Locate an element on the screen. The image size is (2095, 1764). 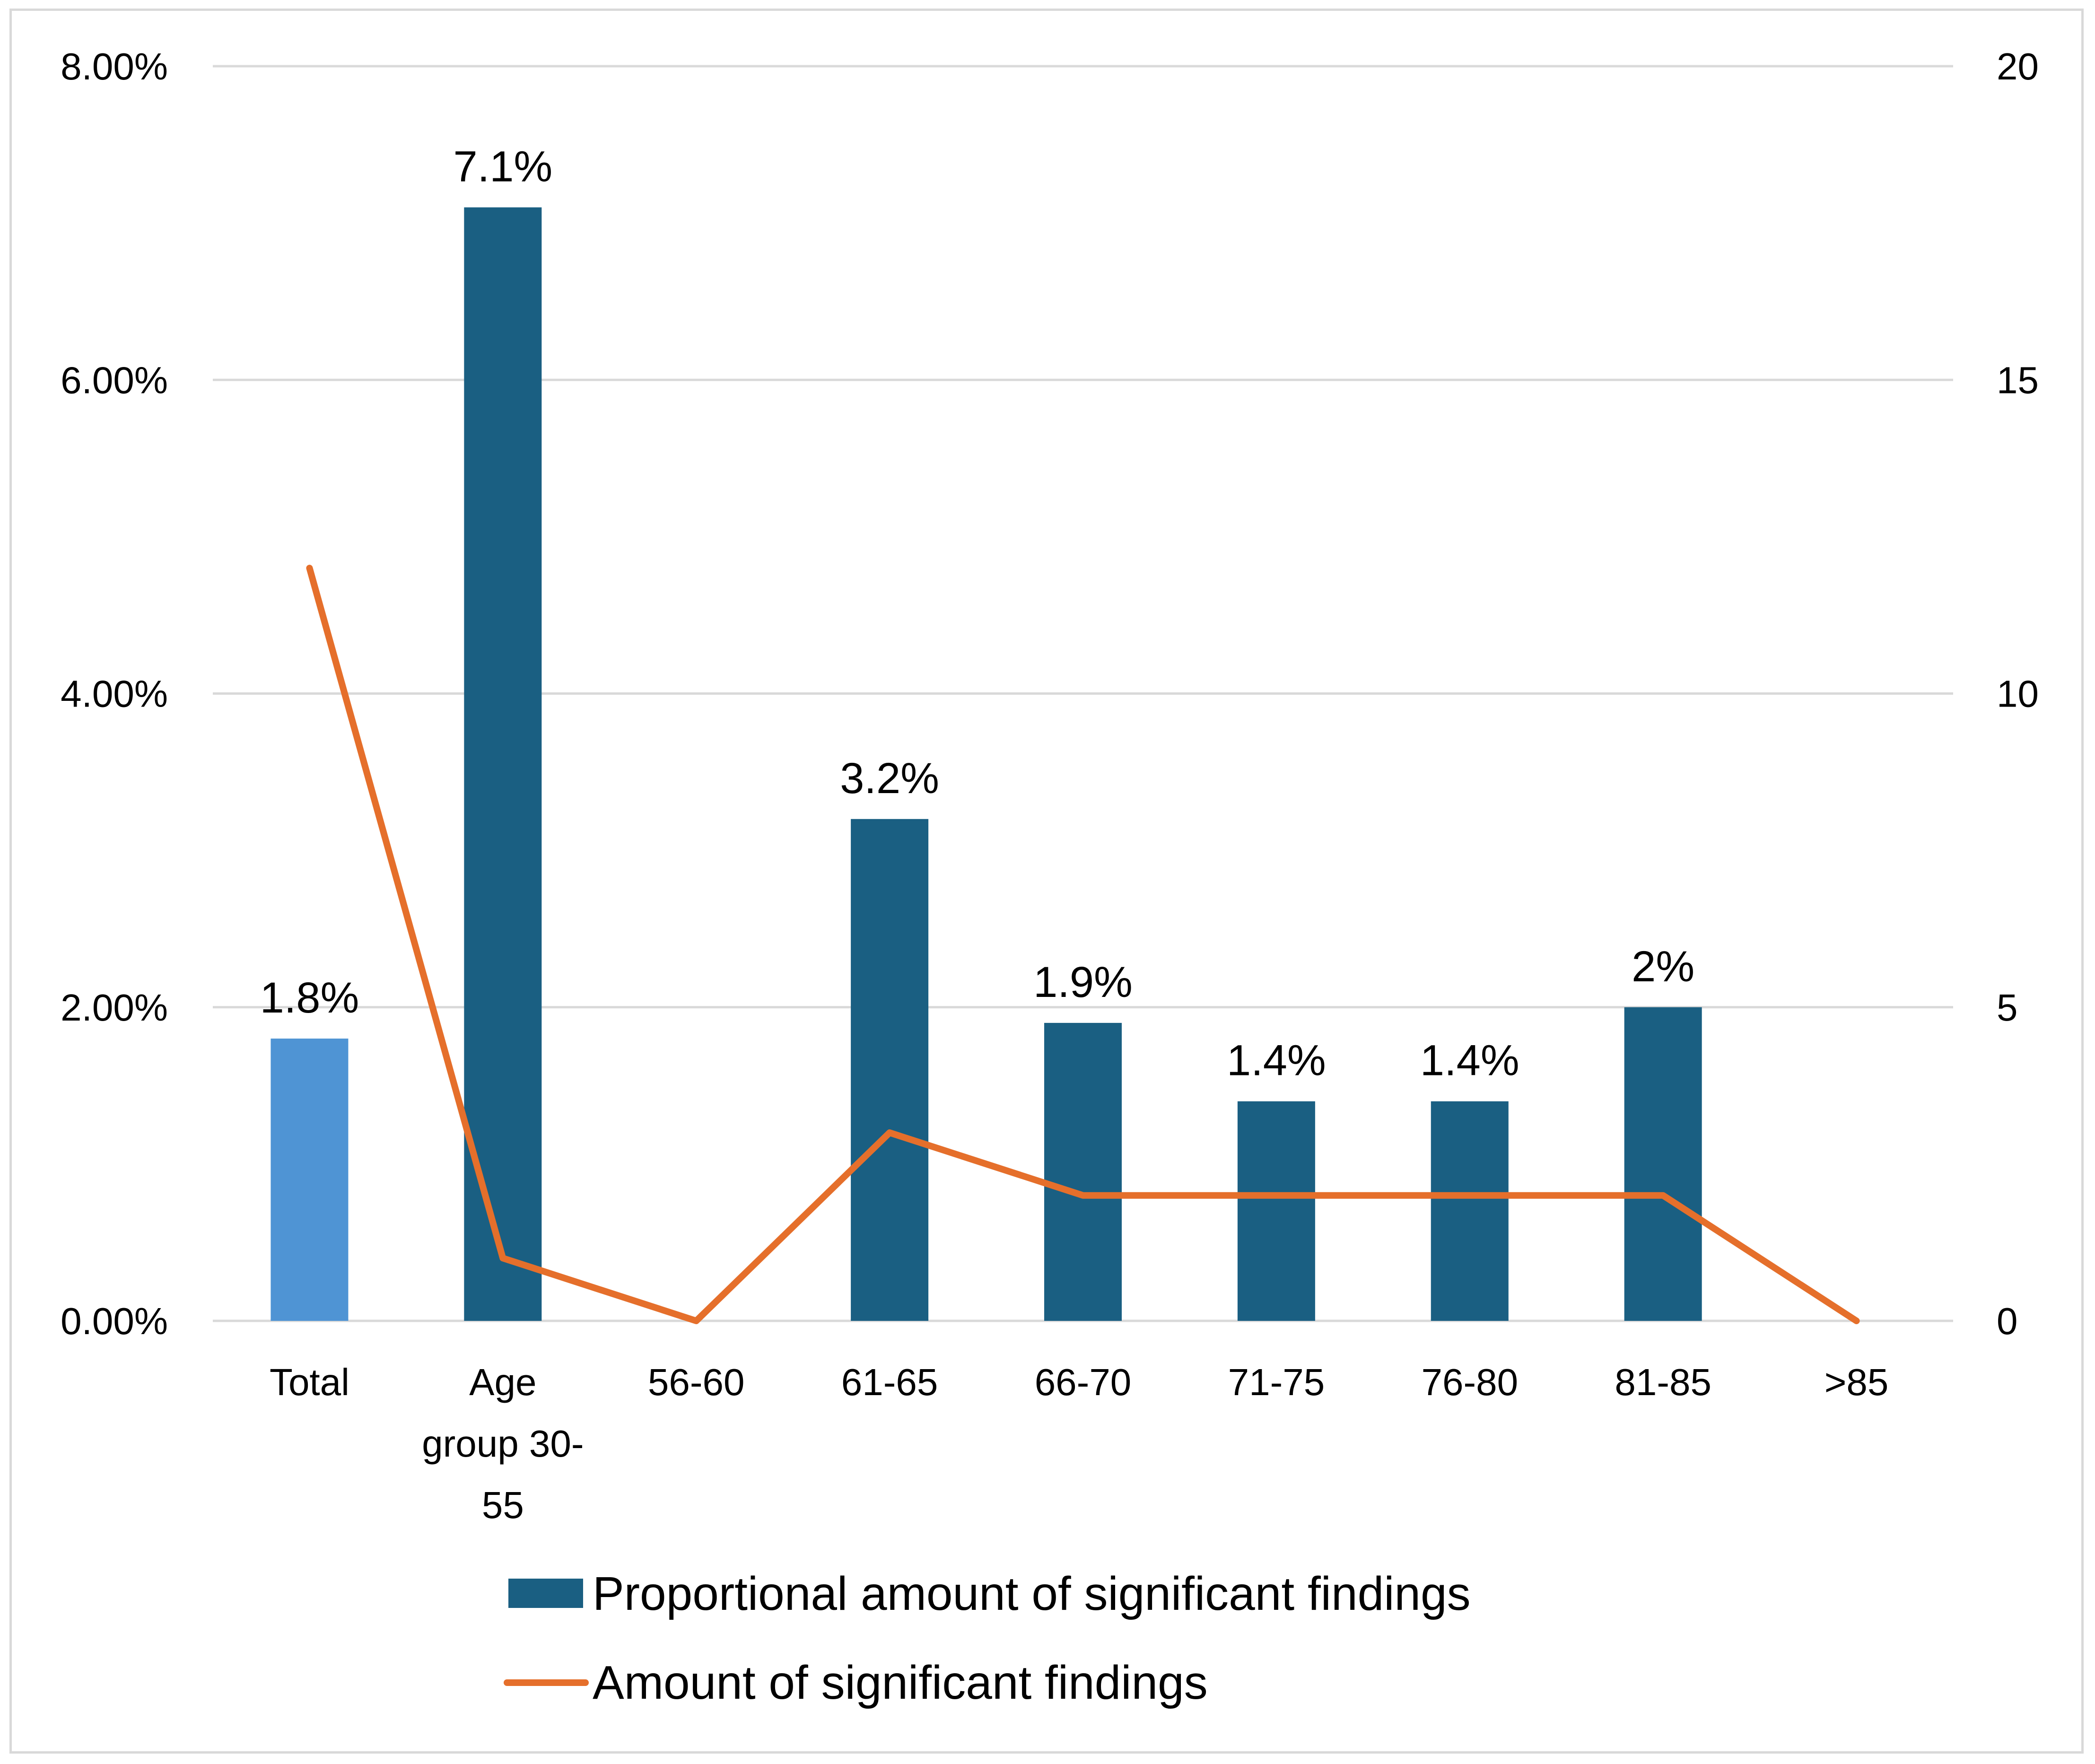
bar-data-label: 2% is located at coordinates (1663, 967).